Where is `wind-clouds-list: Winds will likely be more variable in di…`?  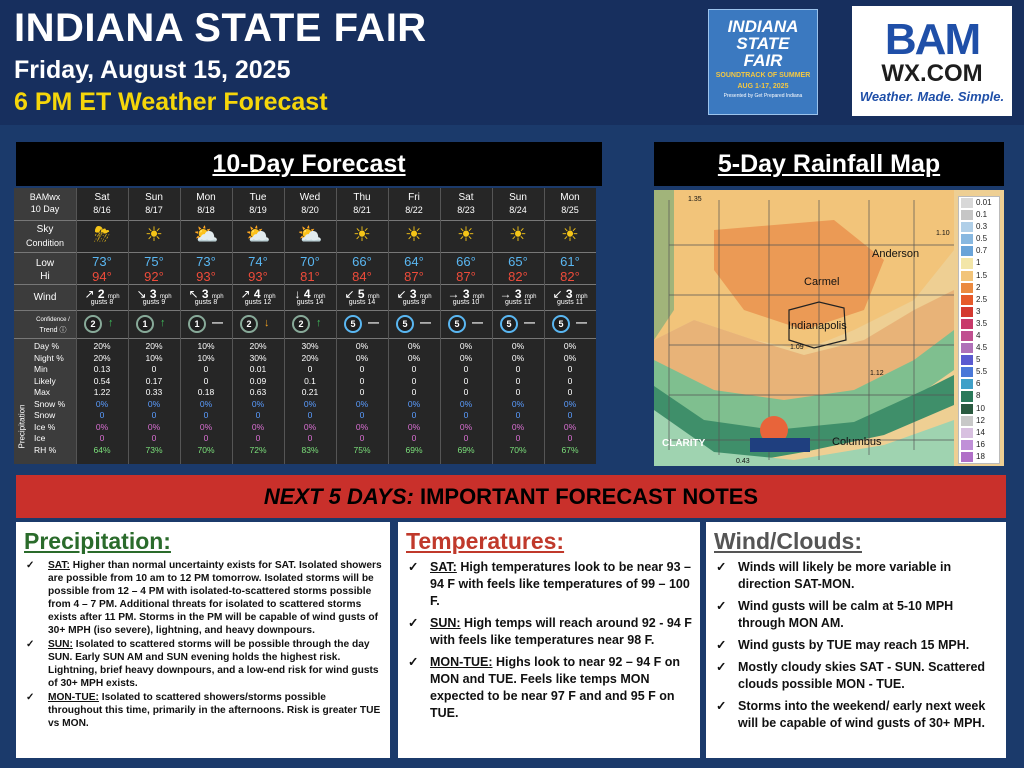 wind-clouds-list: Winds will likely be more variable in di… is located at coordinates (856, 645).